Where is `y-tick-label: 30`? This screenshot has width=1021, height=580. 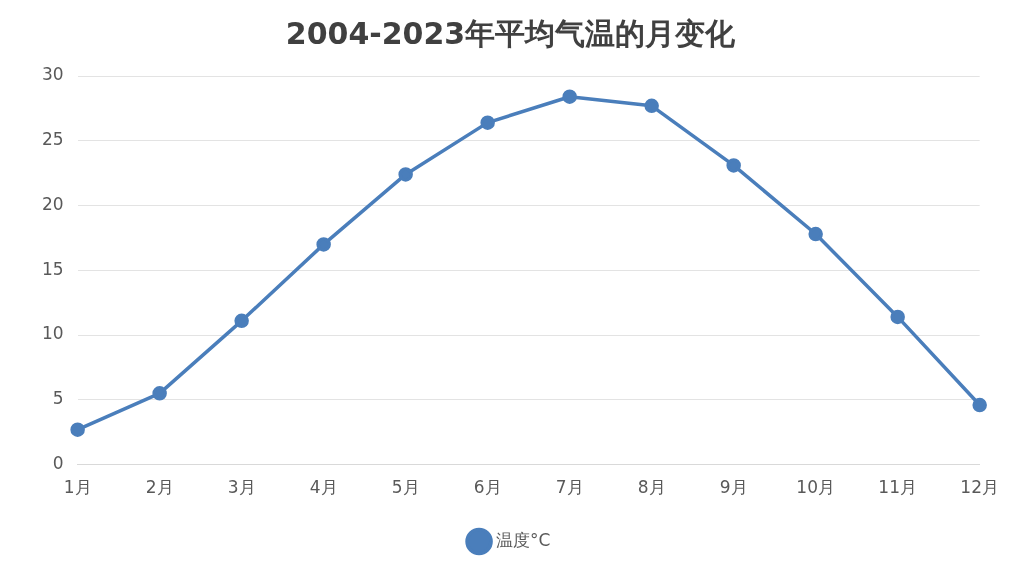 y-tick-label: 30 is located at coordinates (52, 74).